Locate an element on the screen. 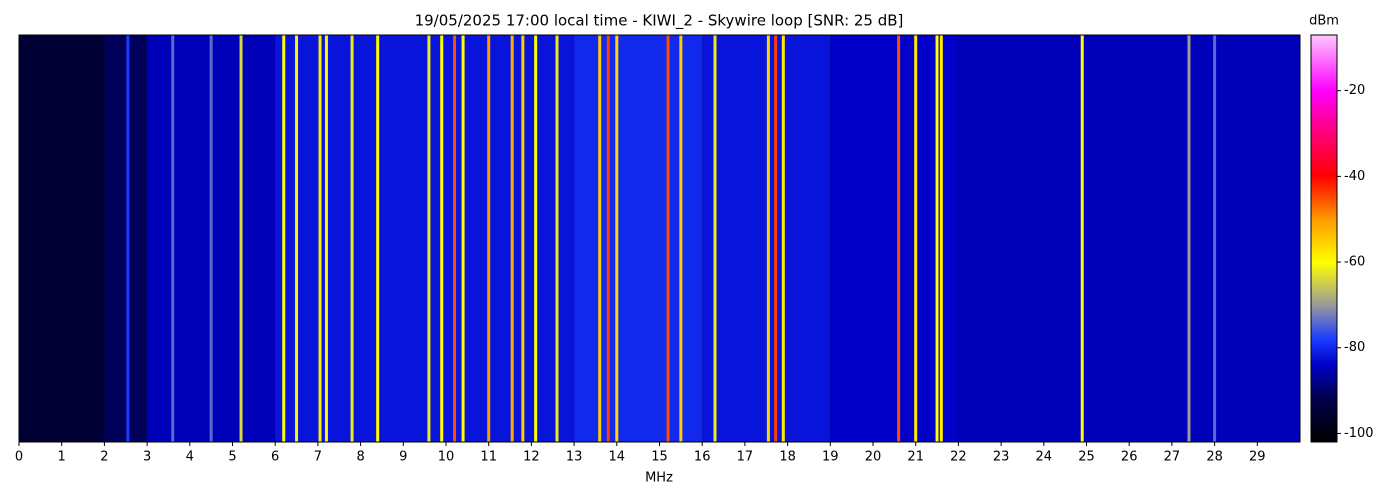 The width and height of the screenshot is (1400, 500). x-tick-label: 26 is located at coordinates (1129, 457).